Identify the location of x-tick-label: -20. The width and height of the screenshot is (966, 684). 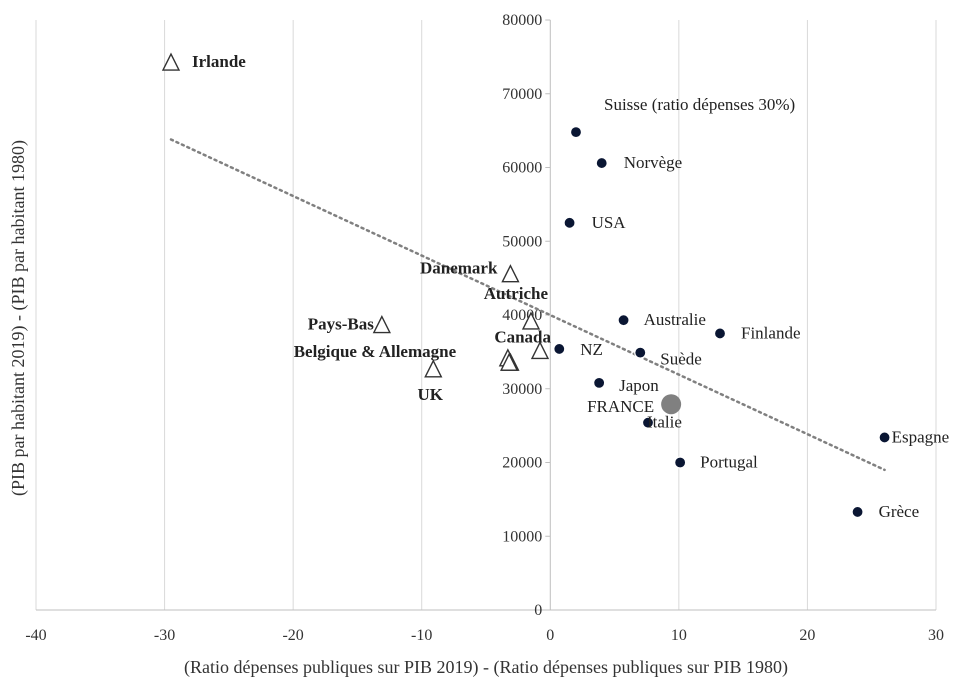
(292, 635).